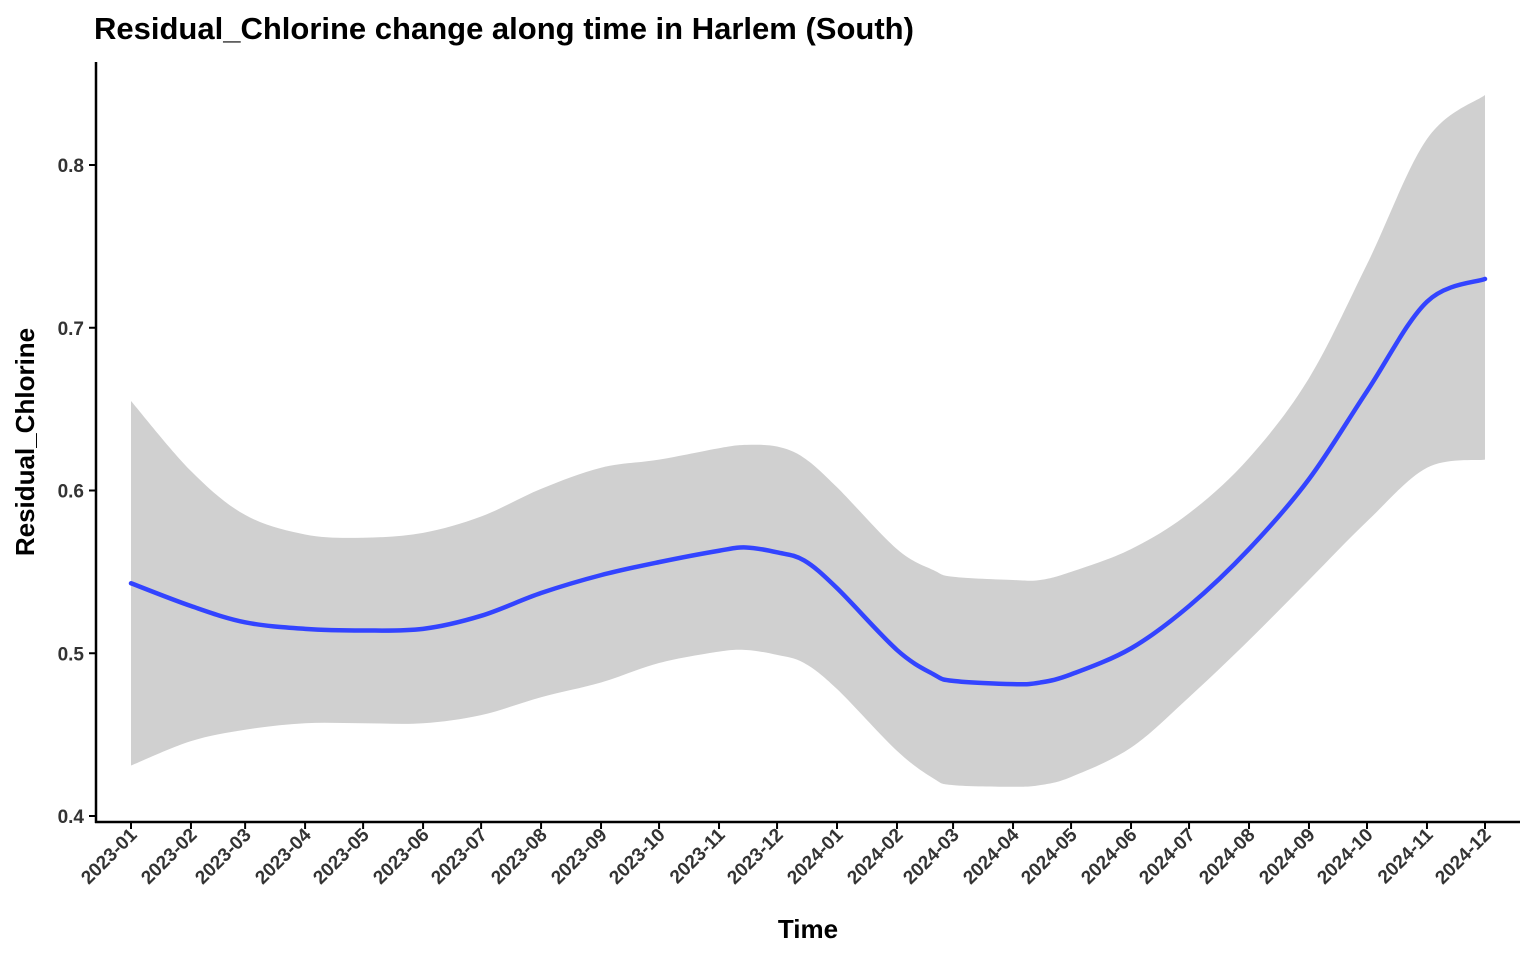 This screenshot has width=1536, height=960. What do you see at coordinates (991, 856) in the screenshot?
I see `x-tick-label: 2024-04` at bounding box center [991, 856].